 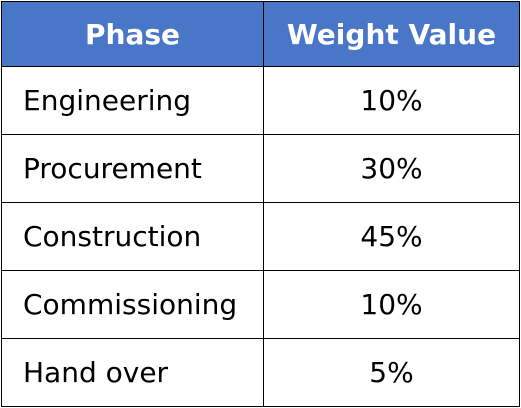 I want to click on header-weight-value: Weight Value, so click(x=391, y=34).